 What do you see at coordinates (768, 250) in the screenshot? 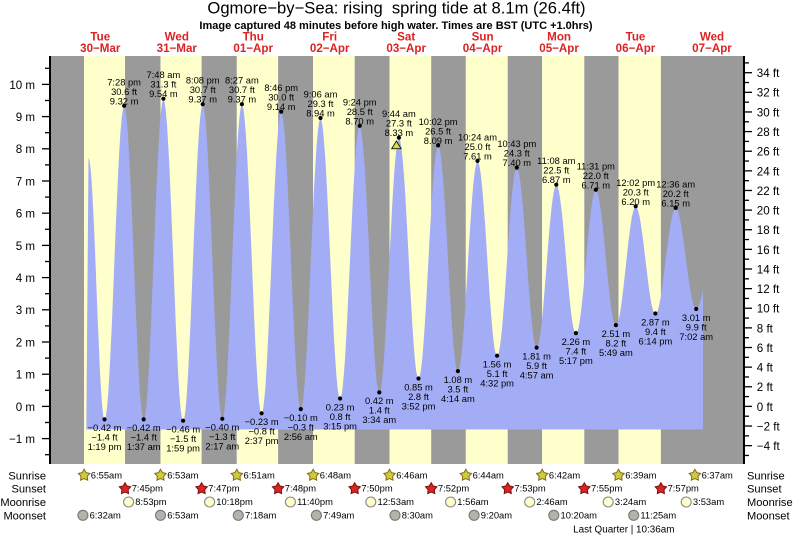
I see `svg-text: 16 ft` at bounding box center [768, 250].